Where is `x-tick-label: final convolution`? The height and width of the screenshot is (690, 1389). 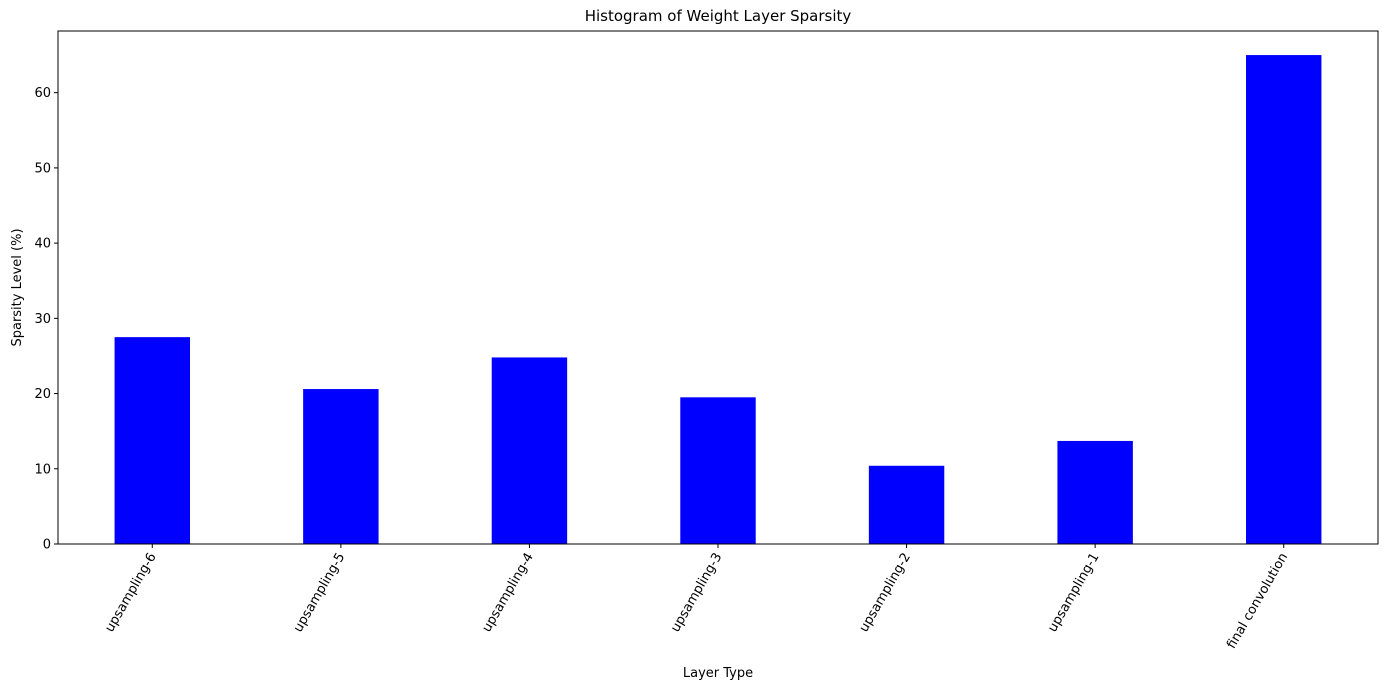
x-tick-label: final convolution is located at coordinates (1257, 601).